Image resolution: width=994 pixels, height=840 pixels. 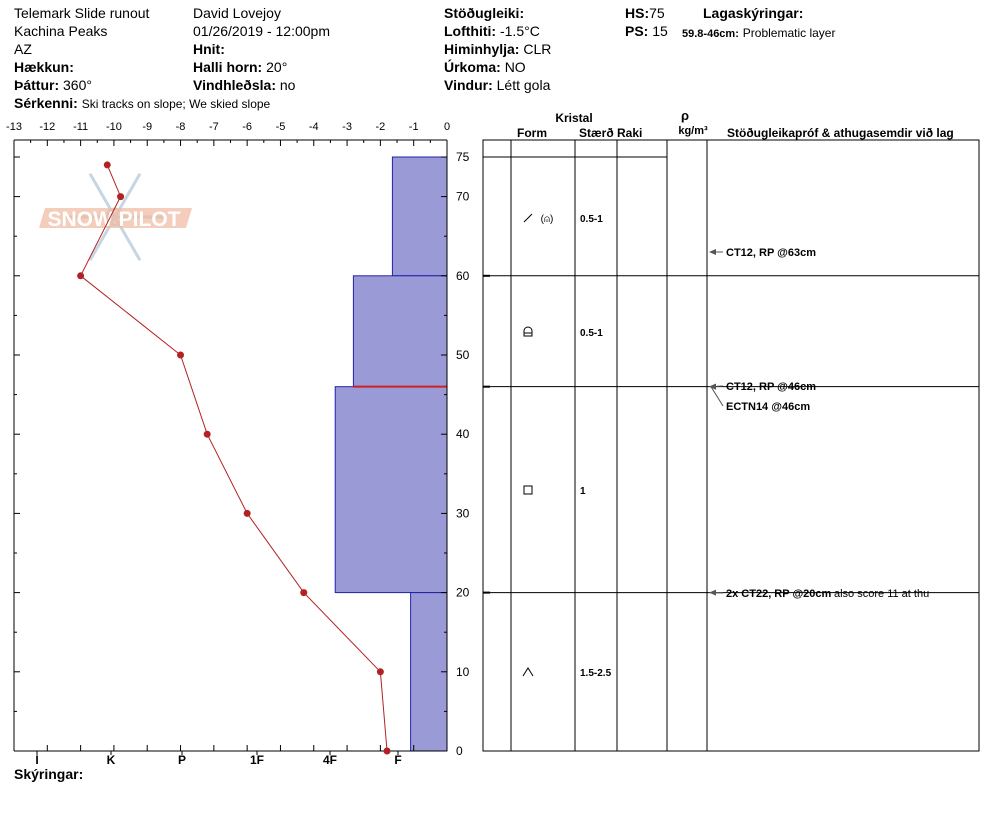 What do you see at coordinates (80, 127) in the screenshot?
I see `temperature-tick-label: -11` at bounding box center [80, 127].